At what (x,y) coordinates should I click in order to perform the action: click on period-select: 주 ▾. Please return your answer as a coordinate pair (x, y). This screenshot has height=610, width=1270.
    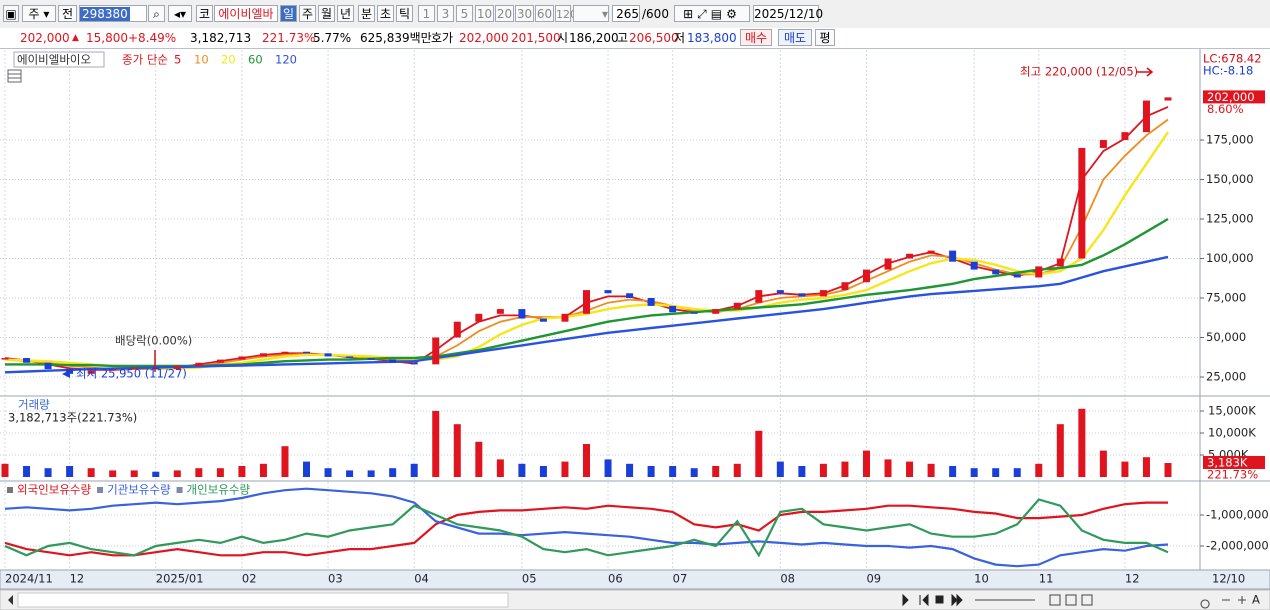
    Looking at the image, I should click on (39, 13).